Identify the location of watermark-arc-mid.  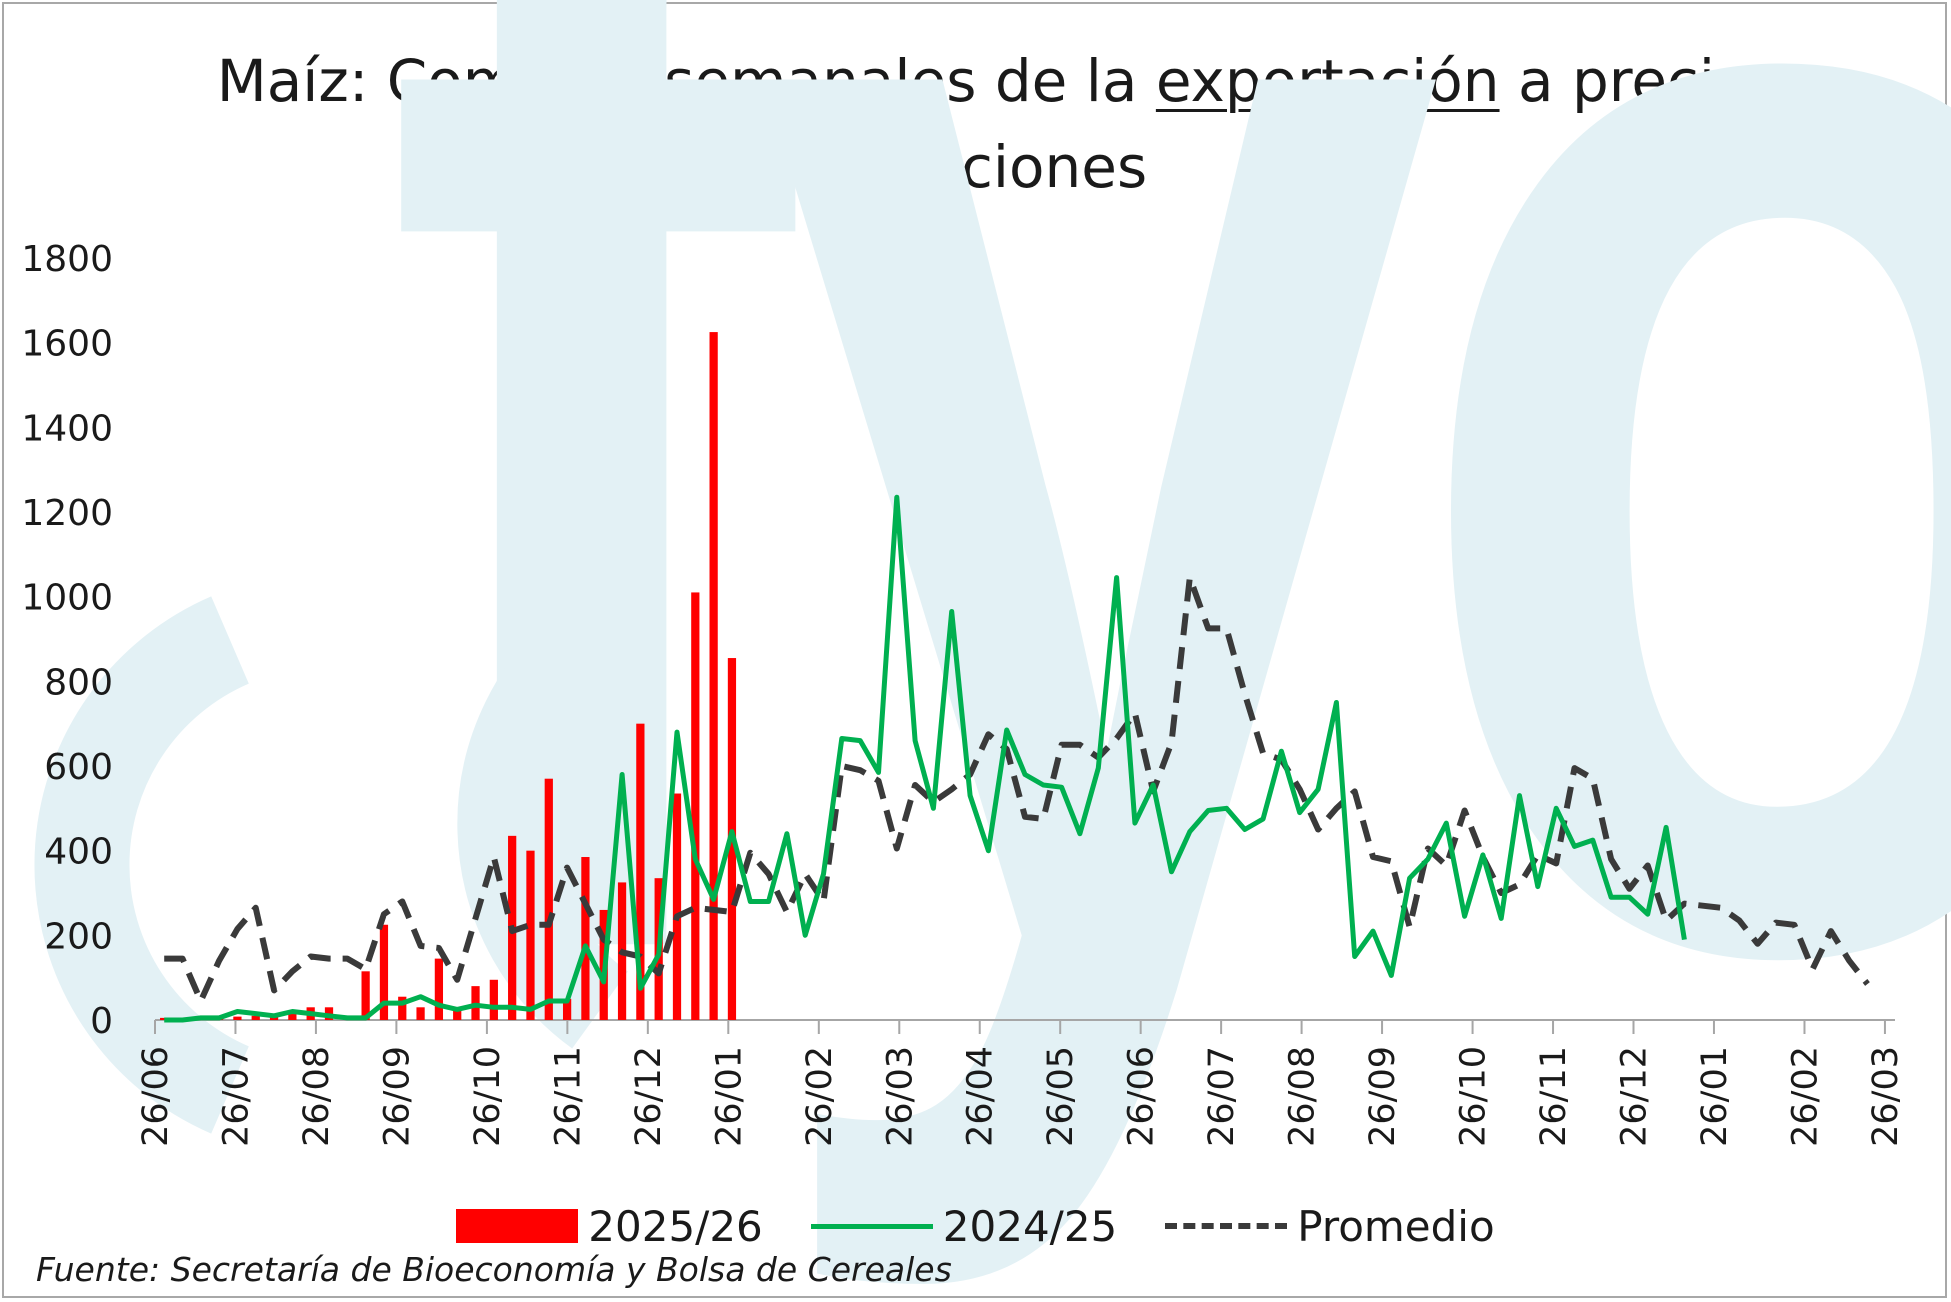
(543, 828).